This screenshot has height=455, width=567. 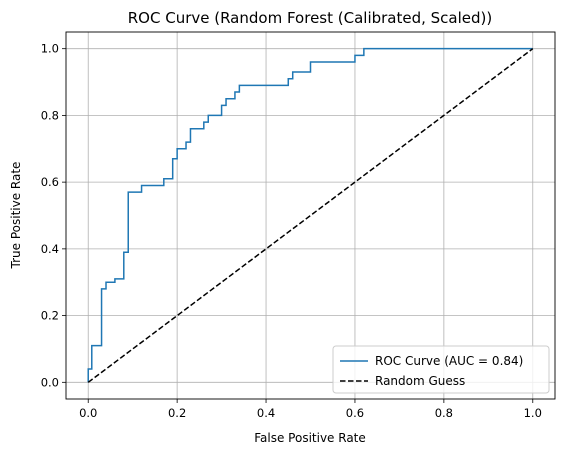 What do you see at coordinates (50, 382) in the screenshot?
I see `y-tick-label: 0.0` at bounding box center [50, 382].